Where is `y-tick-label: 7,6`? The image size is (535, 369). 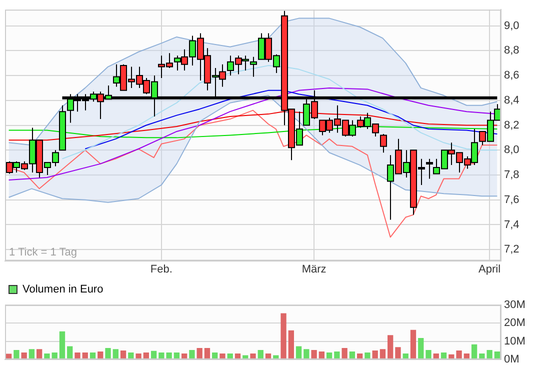
y-tick-label: 7,6 is located at coordinates (512, 200).